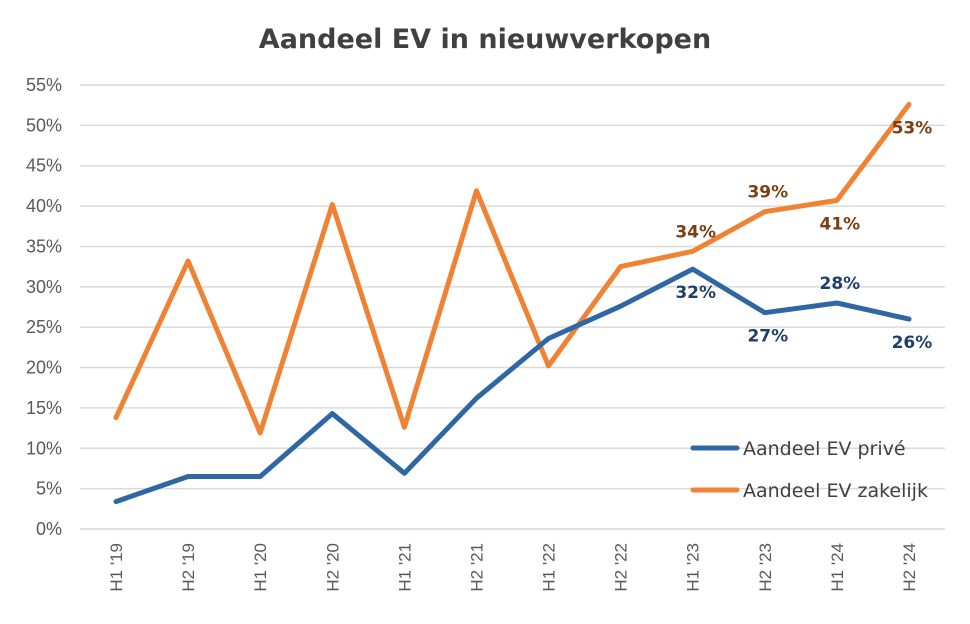  Describe the element at coordinates (485, 39) in the screenshot. I see `chart-title: Aandeel EV in nieuwverkopen` at that location.